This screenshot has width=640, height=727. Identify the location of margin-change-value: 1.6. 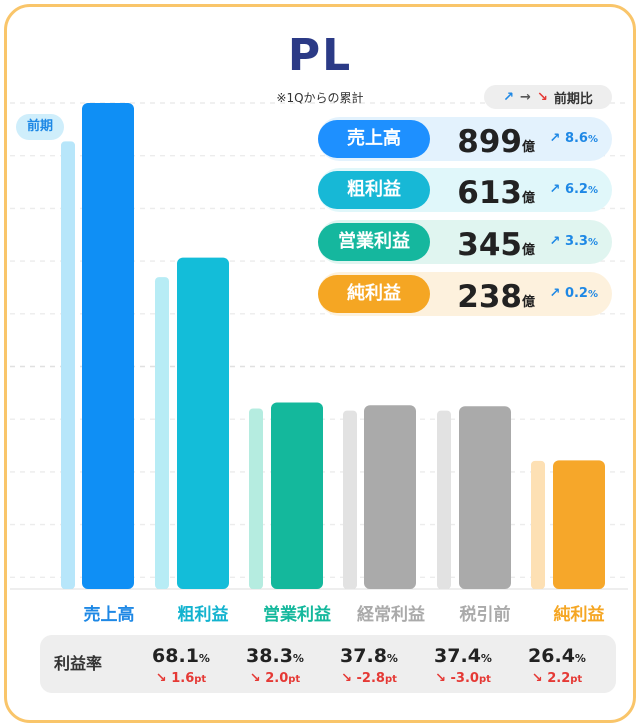
(183, 678).